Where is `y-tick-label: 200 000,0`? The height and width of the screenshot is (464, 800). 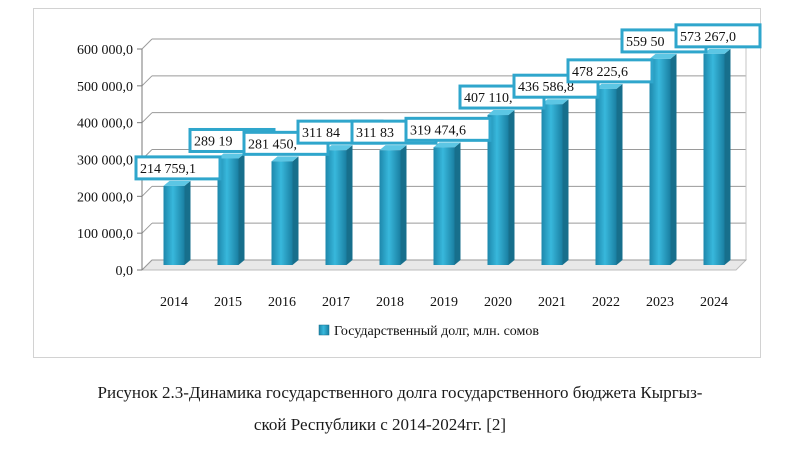 y-tick-label: 200 000,0 is located at coordinates (105, 197).